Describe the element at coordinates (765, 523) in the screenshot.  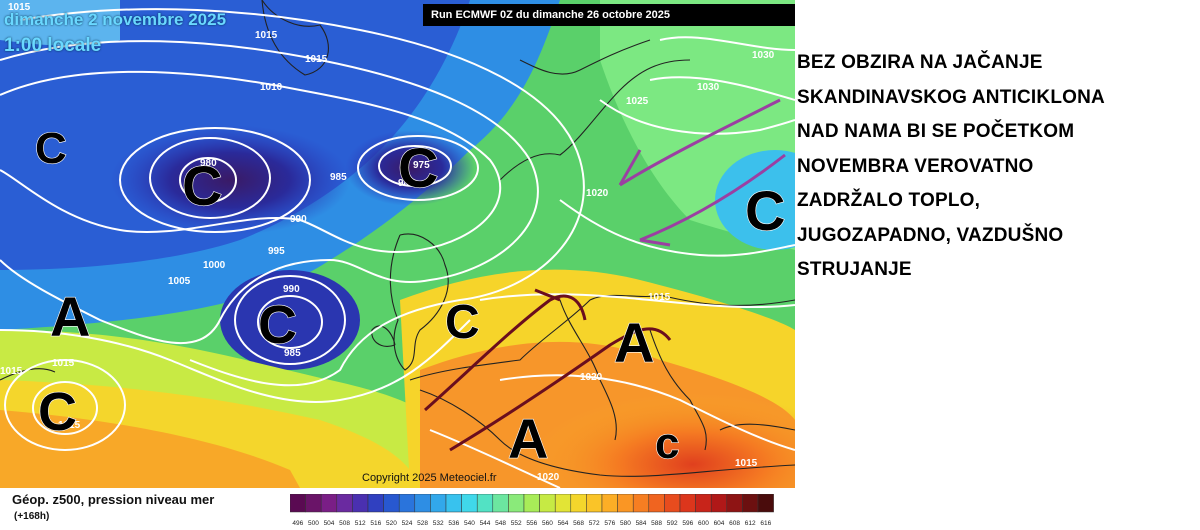
I see `legend-tick-label: 616` at that location.